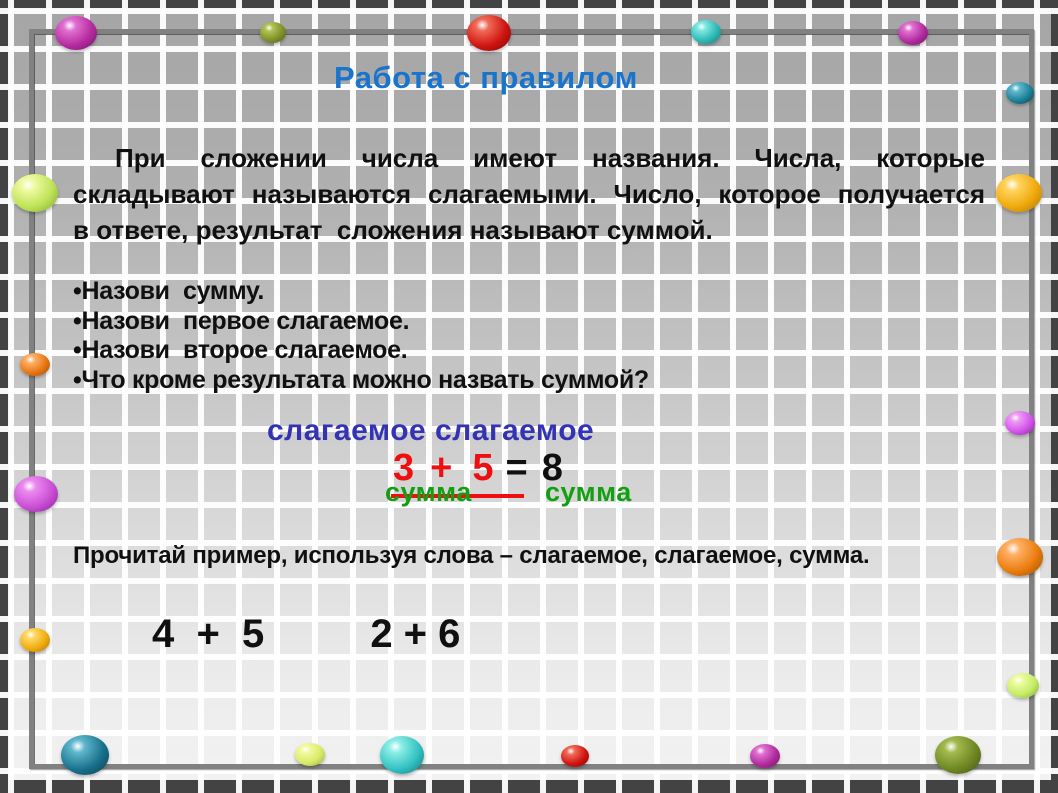  What do you see at coordinates (306, 634) in the screenshot?
I see `practice-examples: 4 + 5 2 + 6` at bounding box center [306, 634].